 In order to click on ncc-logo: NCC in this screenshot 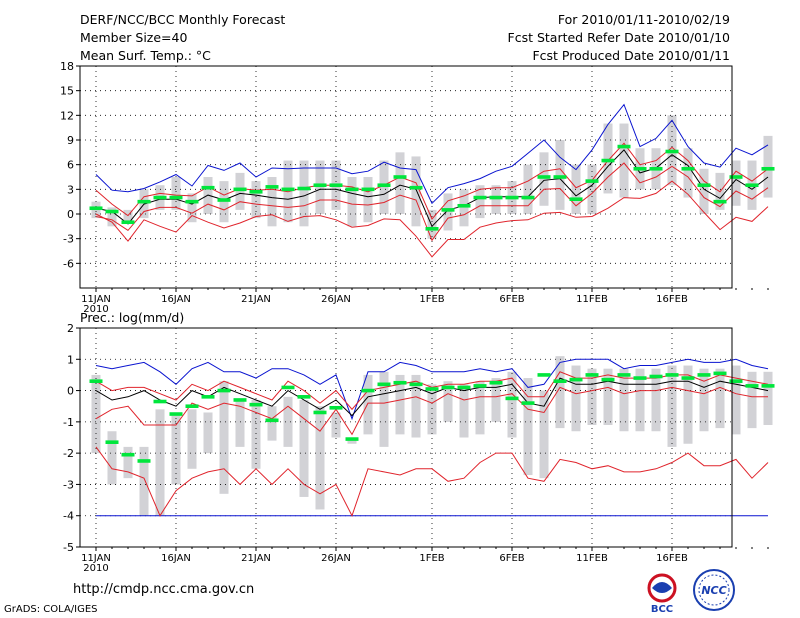, I will do `click(714, 590)`.